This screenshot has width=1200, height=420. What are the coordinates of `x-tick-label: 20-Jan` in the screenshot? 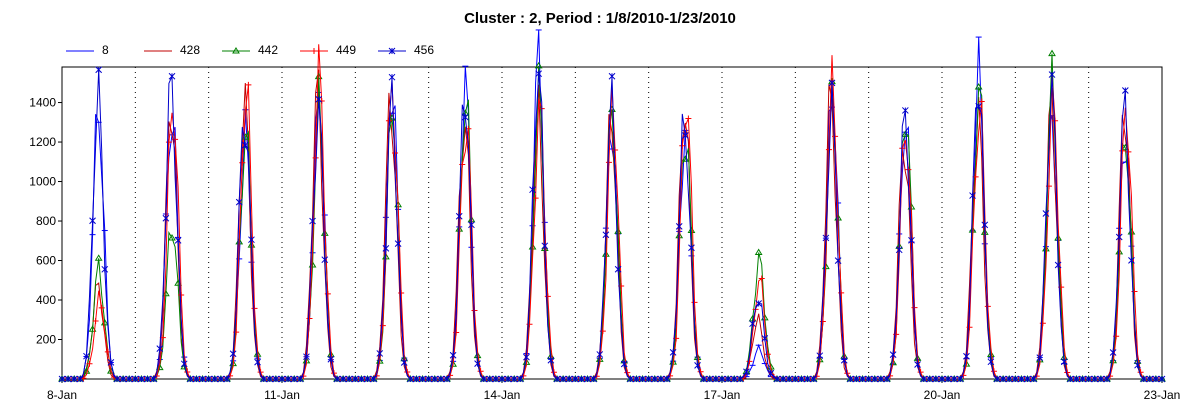 It's located at (942, 395).